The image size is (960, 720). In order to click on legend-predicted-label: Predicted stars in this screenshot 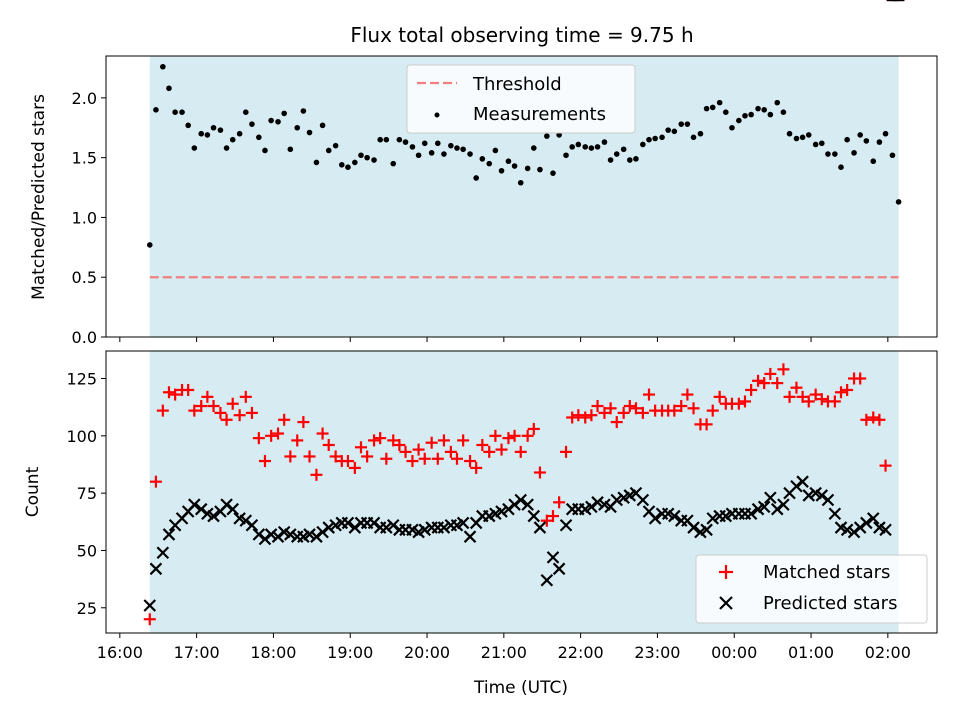, I will do `click(830, 603)`.